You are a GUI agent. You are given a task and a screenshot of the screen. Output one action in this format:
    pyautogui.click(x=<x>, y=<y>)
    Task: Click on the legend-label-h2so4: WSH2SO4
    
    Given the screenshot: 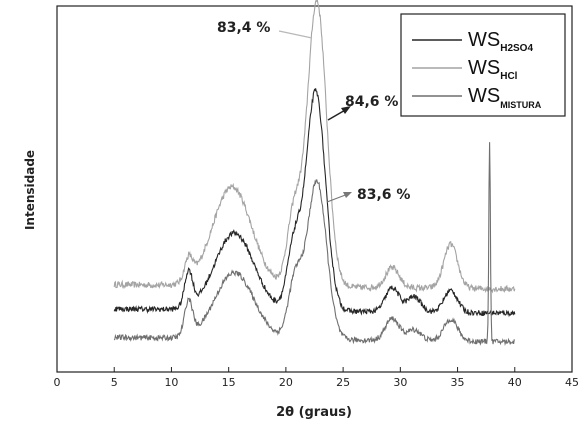 What is the action you would take?
    pyautogui.click(x=500, y=41)
    